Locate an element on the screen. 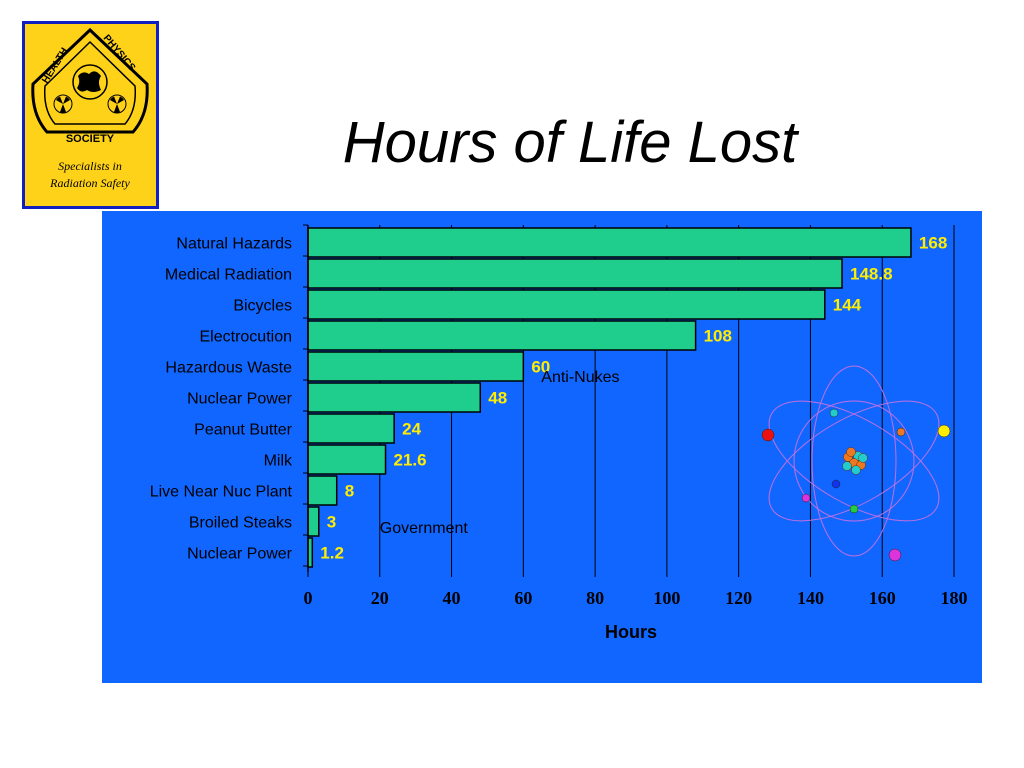 The height and width of the screenshot is (768, 1024). x-tick-label: 120 is located at coordinates (738, 598).